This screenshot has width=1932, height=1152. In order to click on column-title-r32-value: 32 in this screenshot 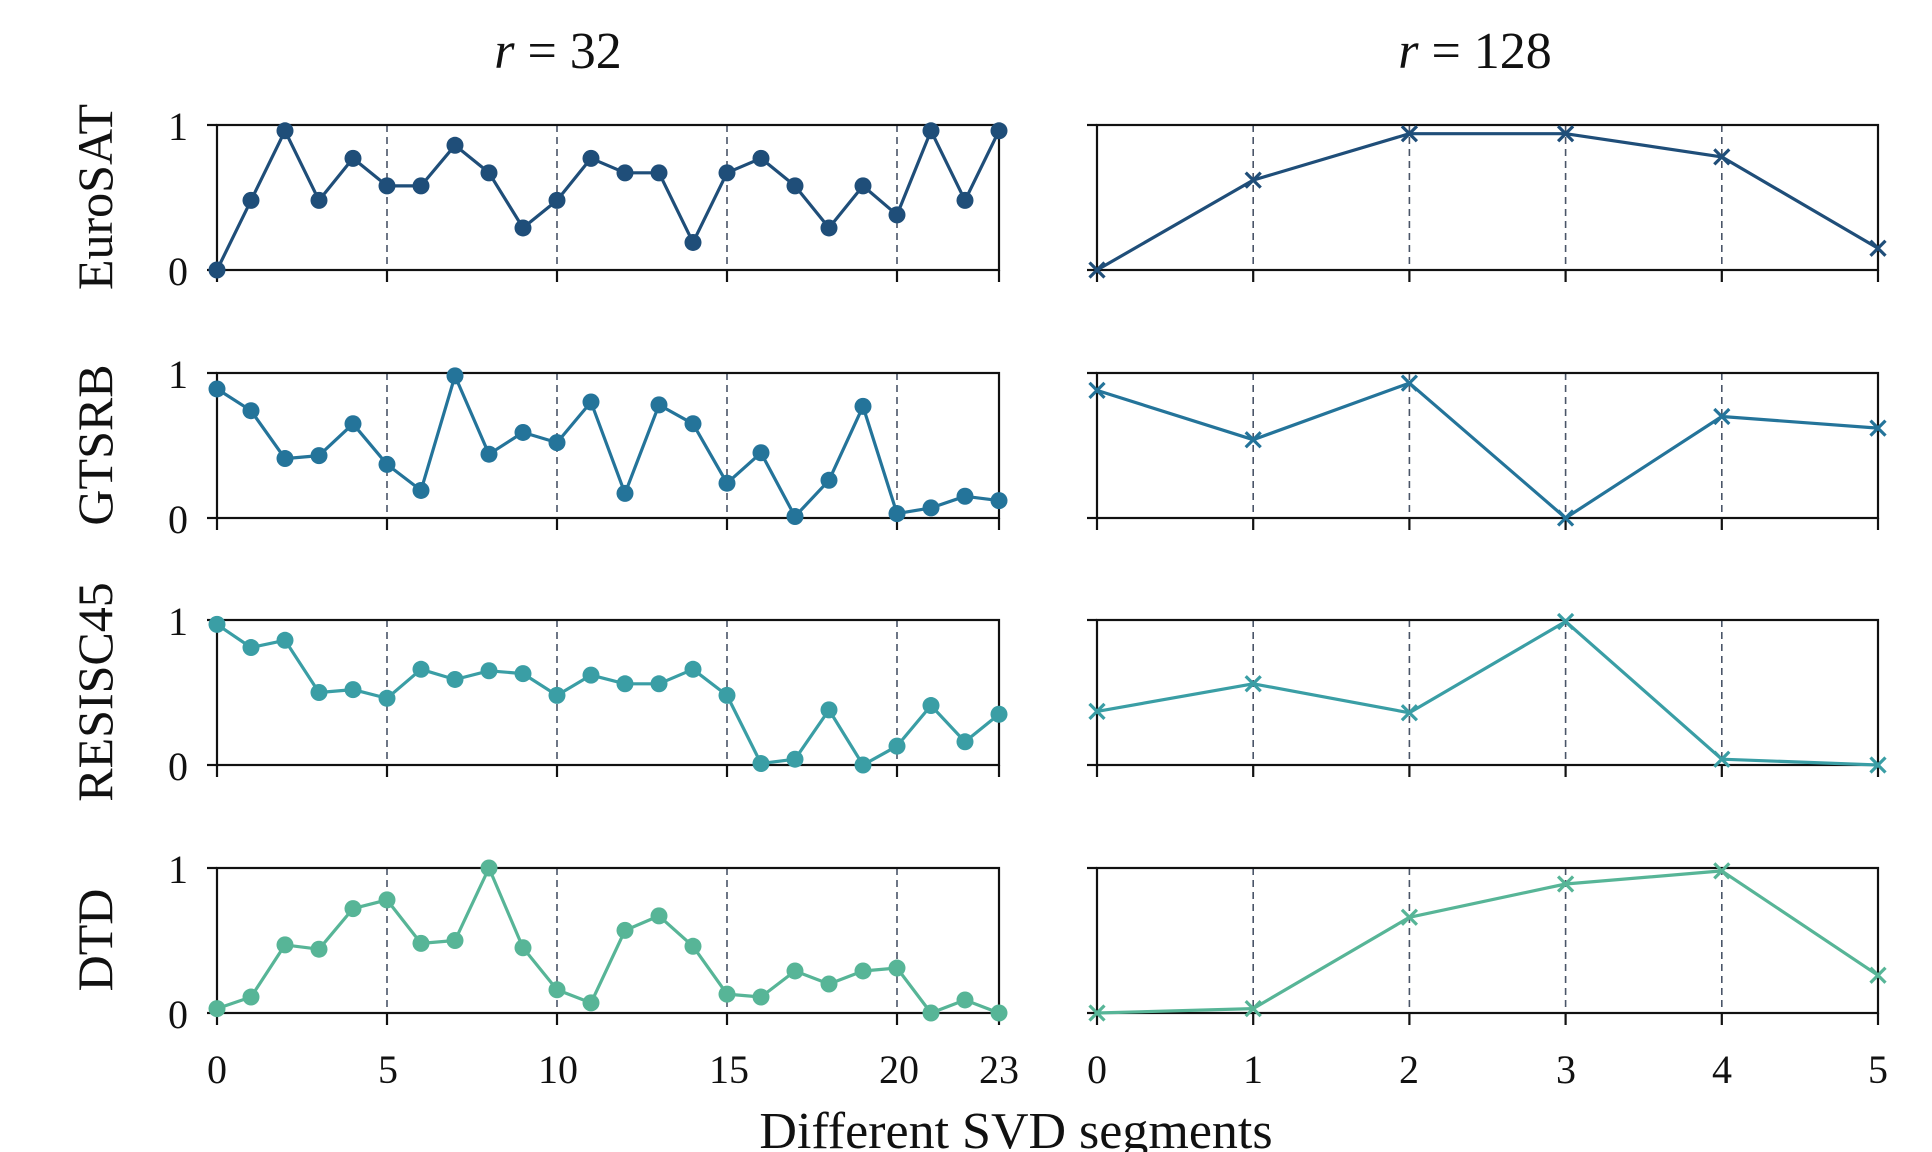, I will do `click(596, 51)`.